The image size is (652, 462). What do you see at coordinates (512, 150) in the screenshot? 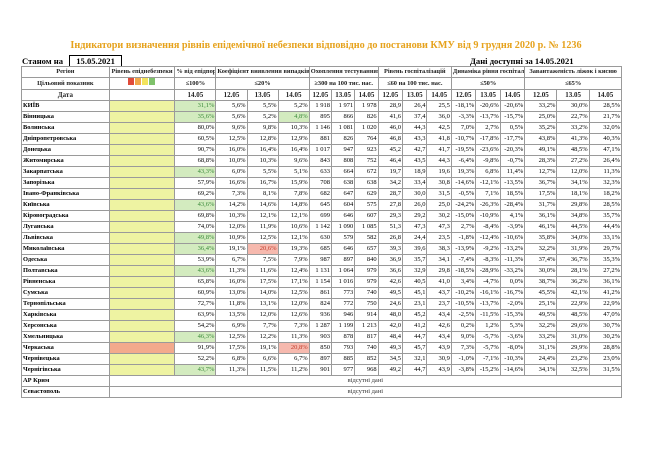
I see `dyn-value: -20,3%` at bounding box center [512, 150].